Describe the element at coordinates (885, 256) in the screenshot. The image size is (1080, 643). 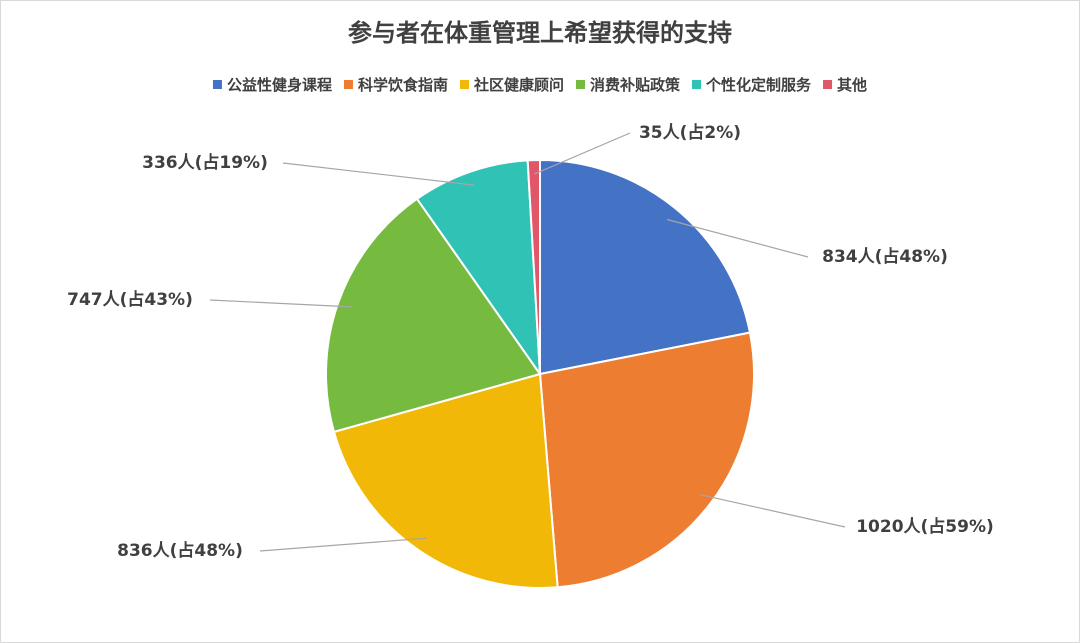
I see `data-label: 834人(占48%)` at that location.